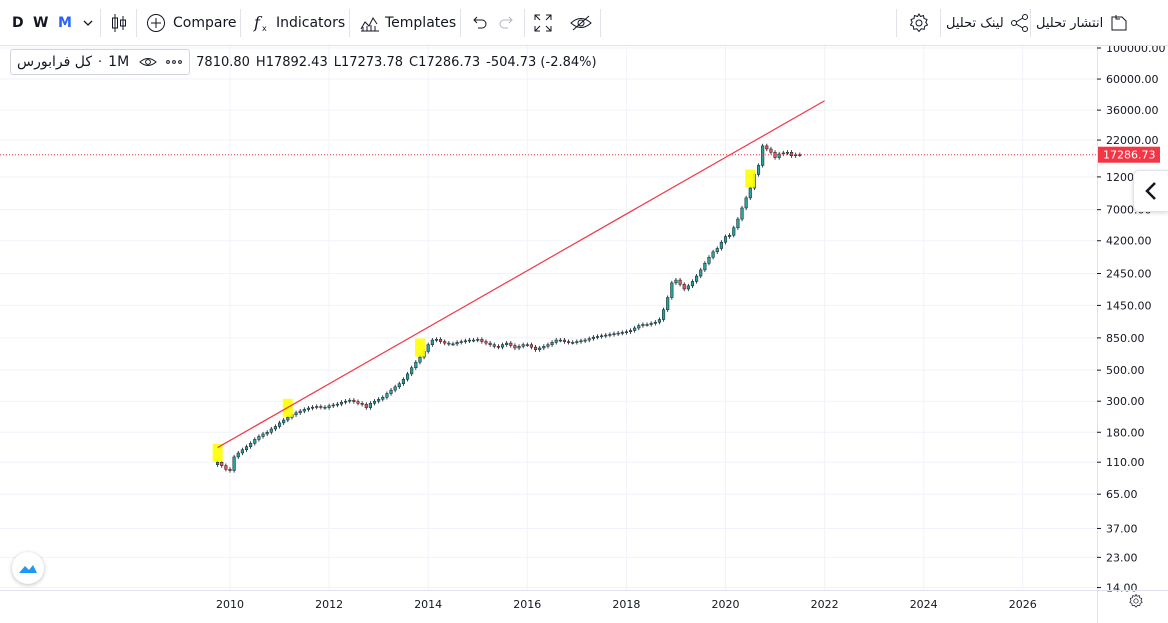 This screenshot has width=1168, height=623. What do you see at coordinates (626, 604) in the screenshot?
I see `x-tick-label: 2018` at bounding box center [626, 604].